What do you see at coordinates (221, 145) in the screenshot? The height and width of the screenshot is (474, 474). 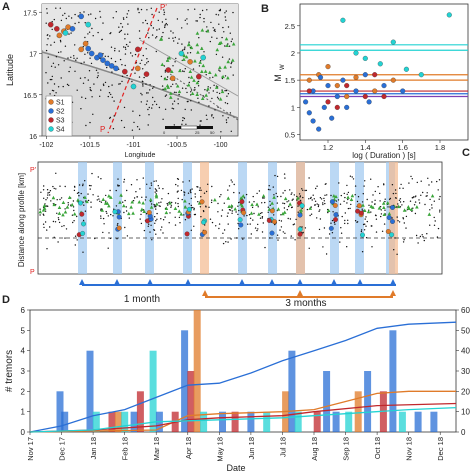 I see `panel-a-xtick-label: -100` at bounding box center [221, 145].